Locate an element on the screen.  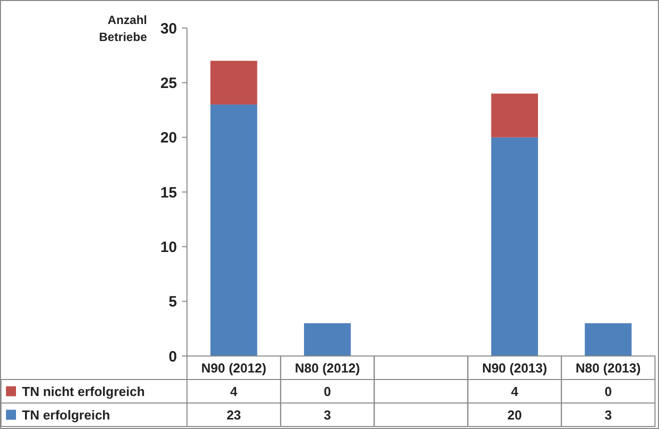
y-tick-label: 0 is located at coordinates (172, 357).